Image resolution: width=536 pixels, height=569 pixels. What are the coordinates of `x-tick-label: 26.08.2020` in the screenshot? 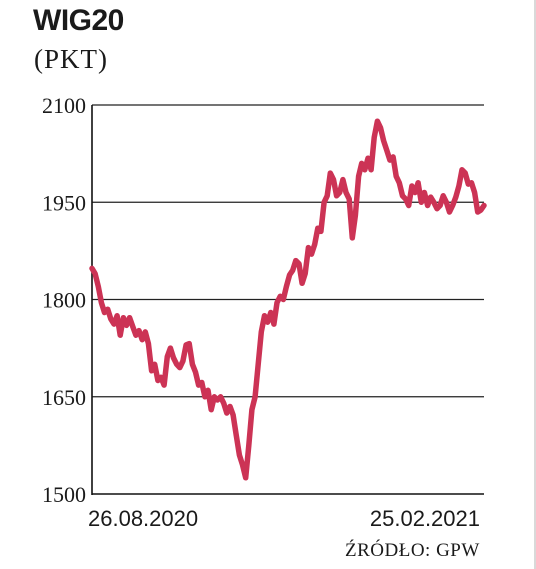 It's located at (143, 518).